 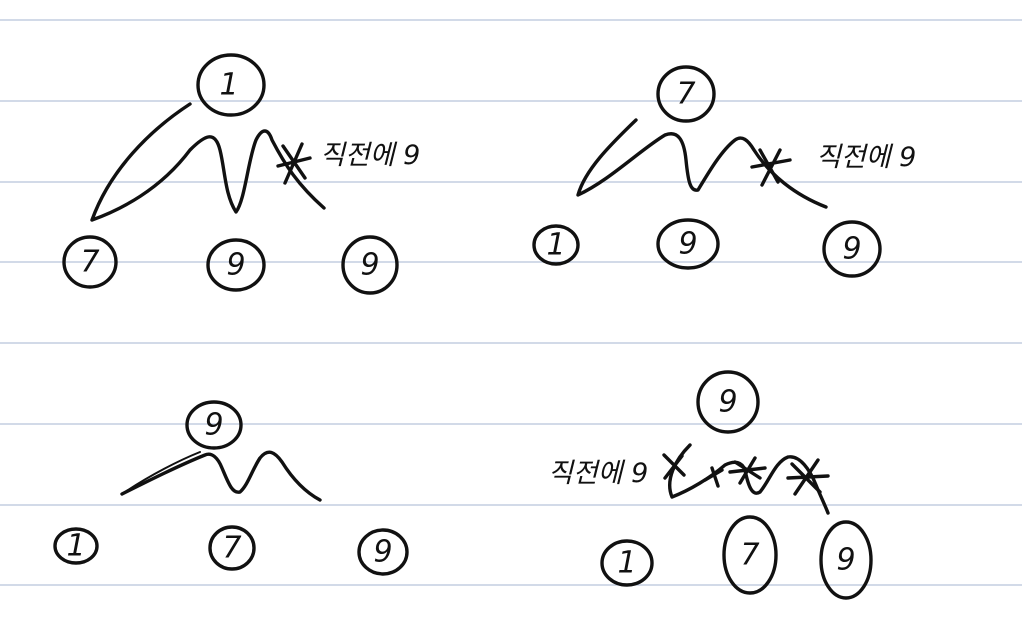 I want to click on diagram-4: 9 직전에 9 1 7 9, so click(x=710, y=485).